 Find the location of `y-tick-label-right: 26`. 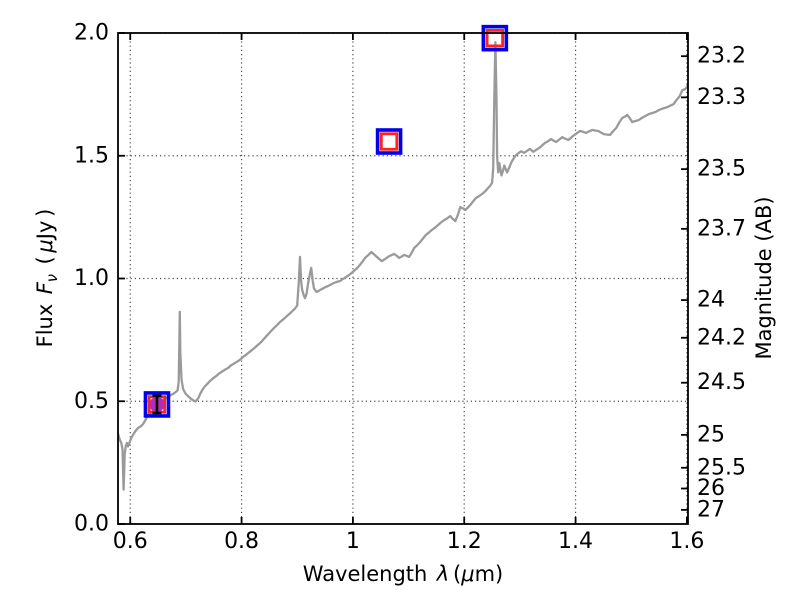

y-tick-label-right: 26 is located at coordinates (711, 488).